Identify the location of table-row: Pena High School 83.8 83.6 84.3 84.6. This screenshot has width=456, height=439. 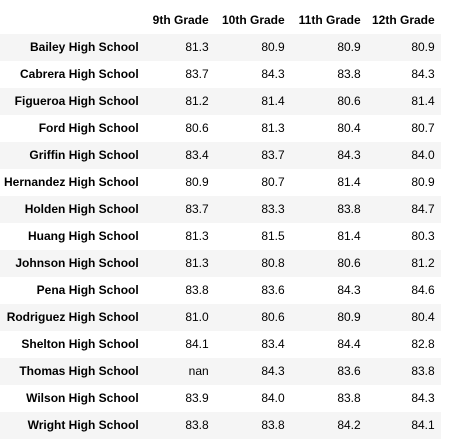
(220, 290).